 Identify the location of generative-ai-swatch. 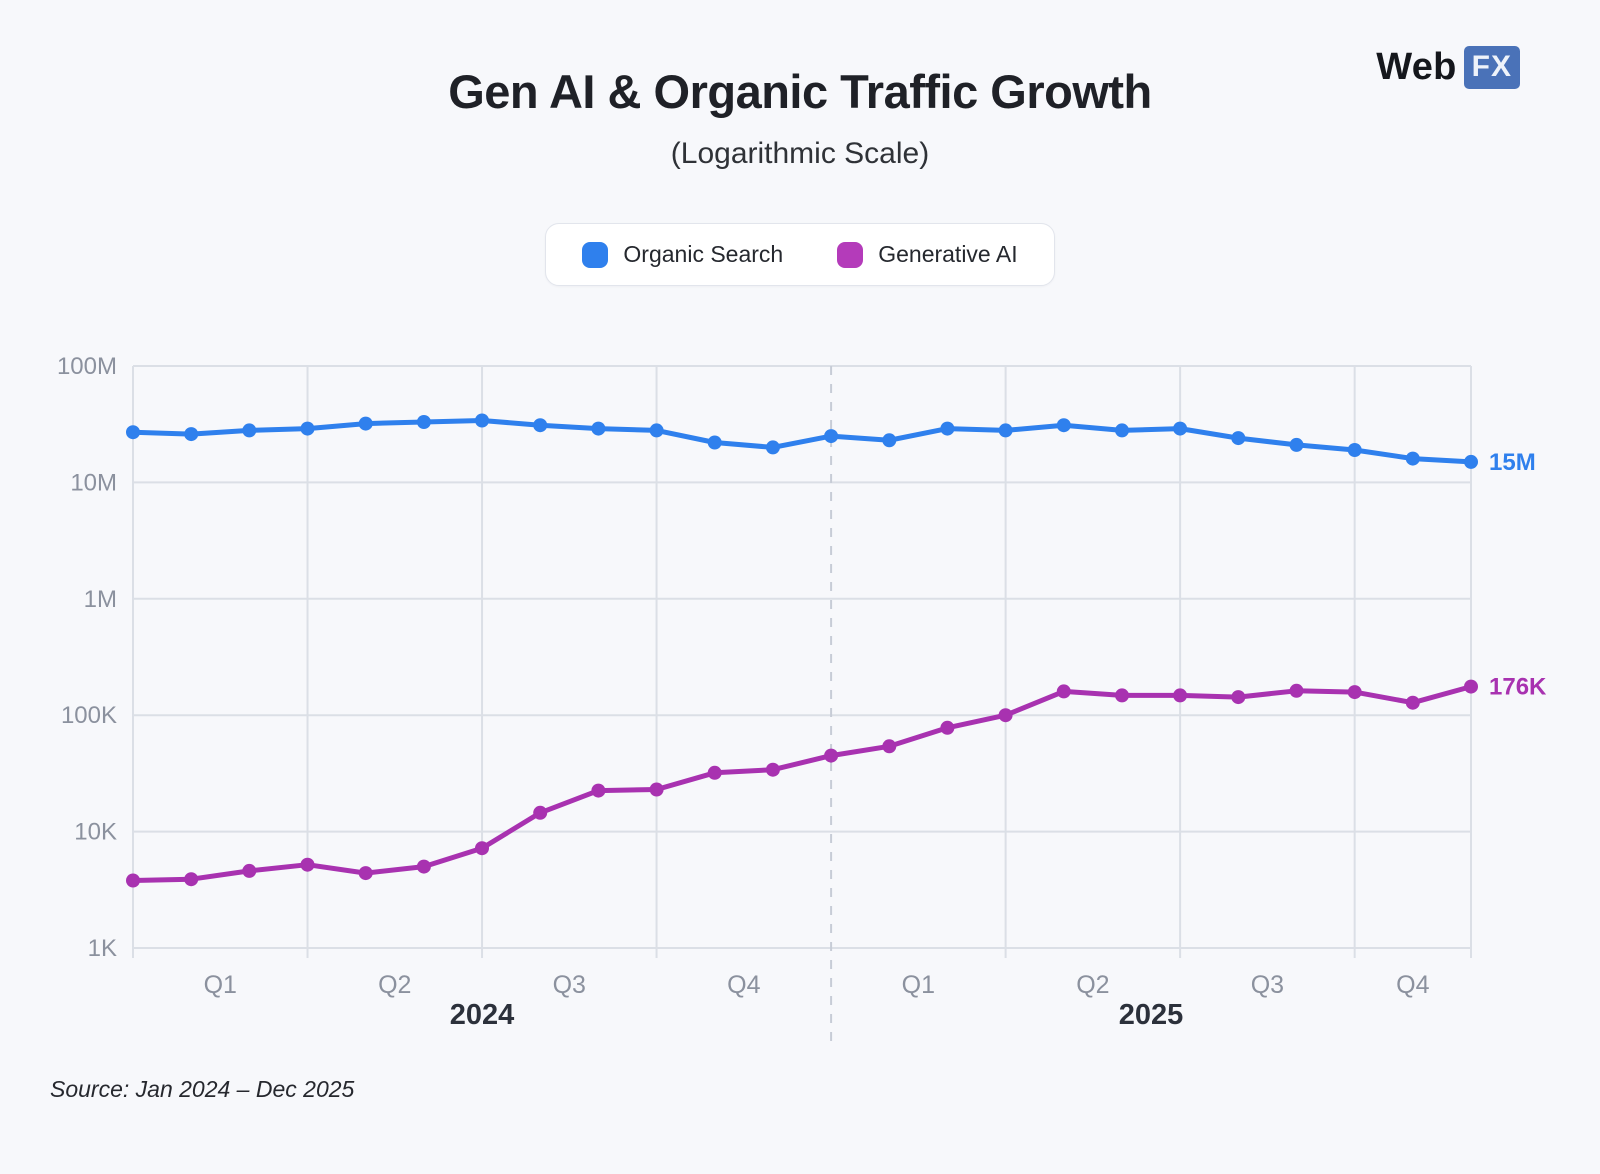
(850, 254).